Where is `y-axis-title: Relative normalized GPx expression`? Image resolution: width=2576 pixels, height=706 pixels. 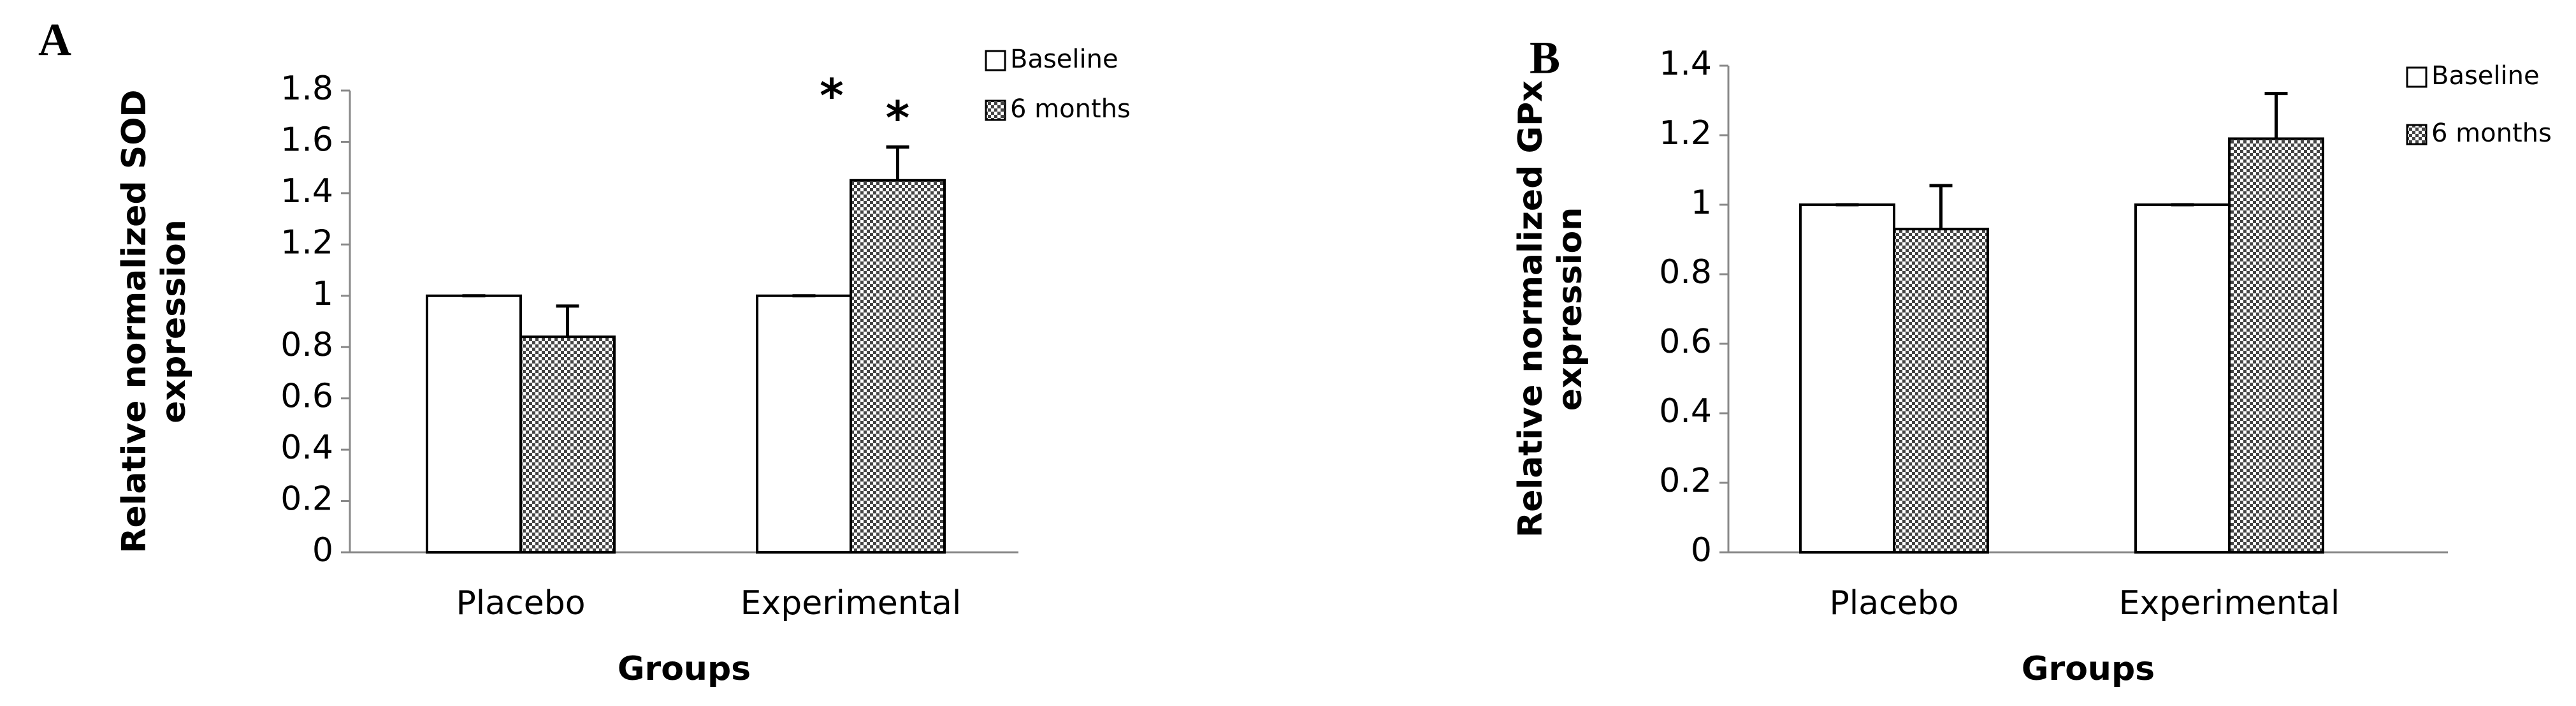 y-axis-title: Relative normalized GPx expression is located at coordinates (1550, 309).